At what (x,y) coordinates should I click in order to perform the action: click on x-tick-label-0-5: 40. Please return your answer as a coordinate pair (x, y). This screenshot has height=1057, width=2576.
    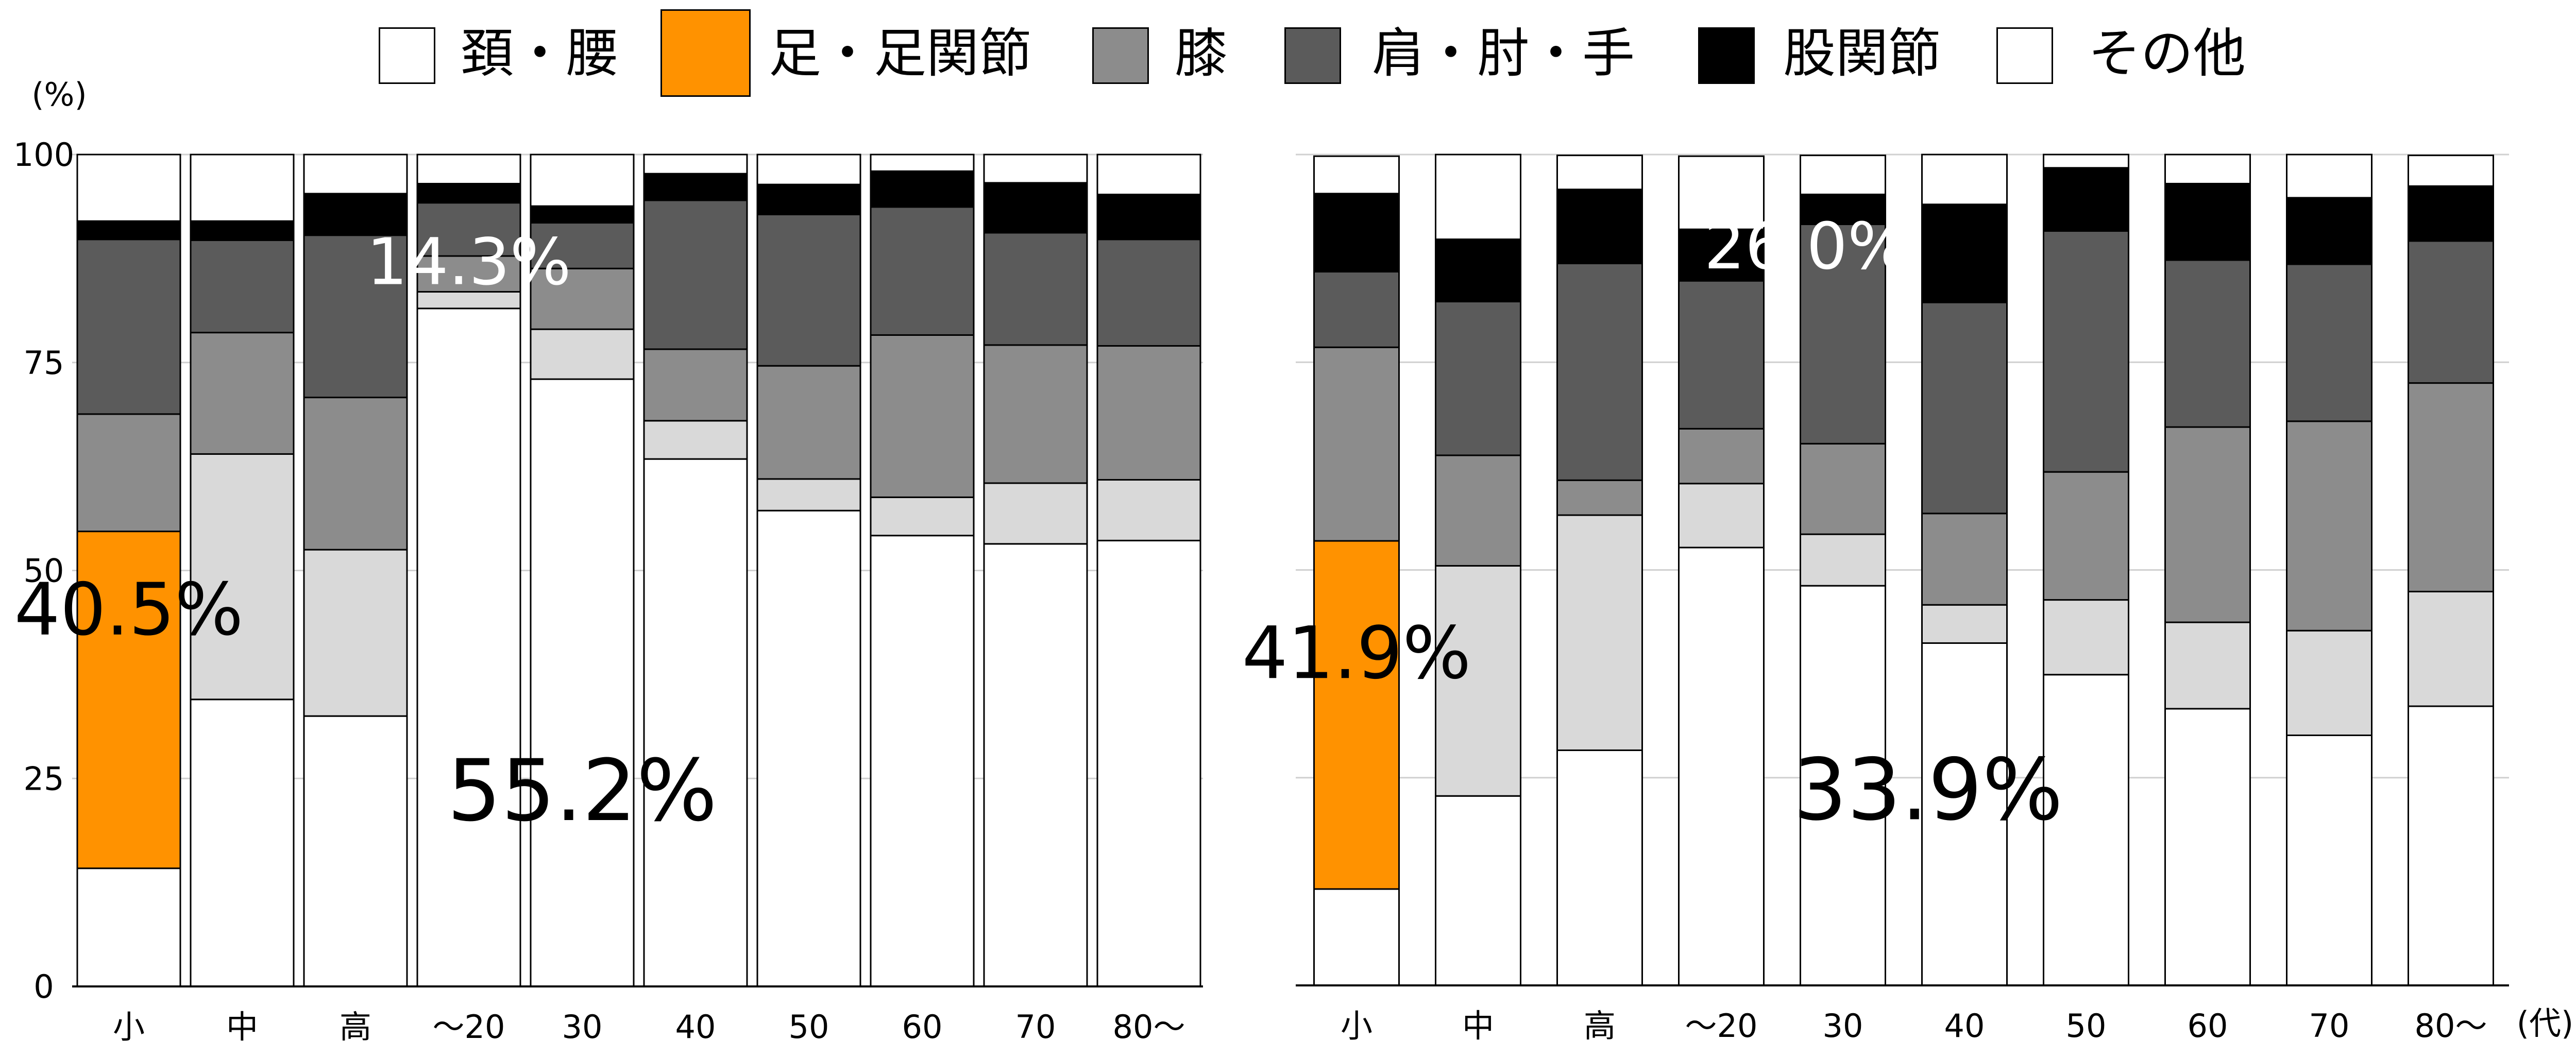
    Looking at the image, I should click on (695, 1027).